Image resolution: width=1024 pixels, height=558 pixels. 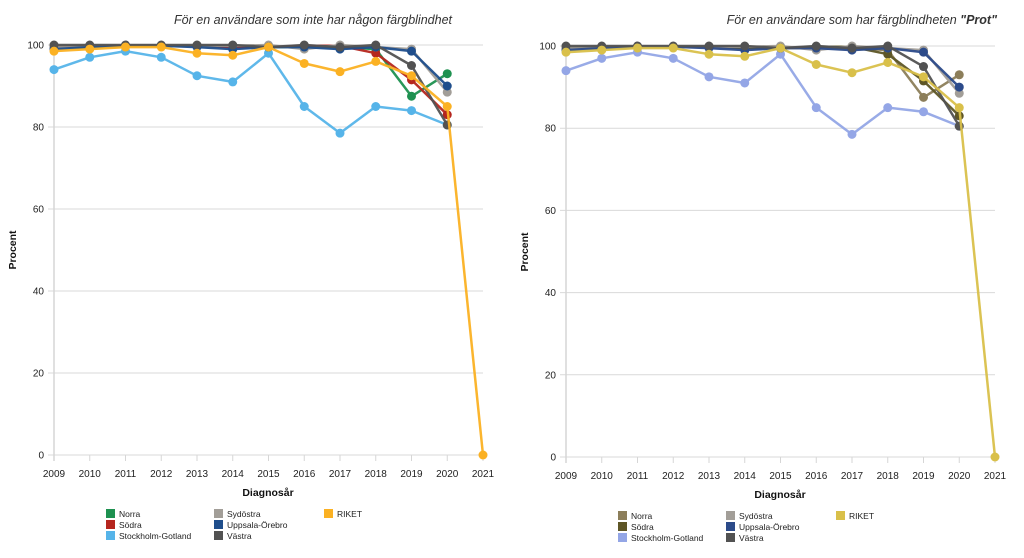 What do you see at coordinates (130, 524) in the screenshot?
I see `legend-label: Södra` at bounding box center [130, 524].